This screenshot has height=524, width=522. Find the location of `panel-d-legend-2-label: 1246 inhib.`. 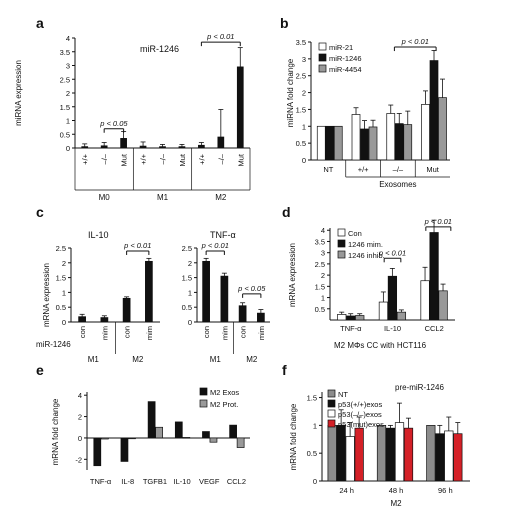

panel-d-legend-2-label: 1246 inhib. is located at coordinates (366, 255).